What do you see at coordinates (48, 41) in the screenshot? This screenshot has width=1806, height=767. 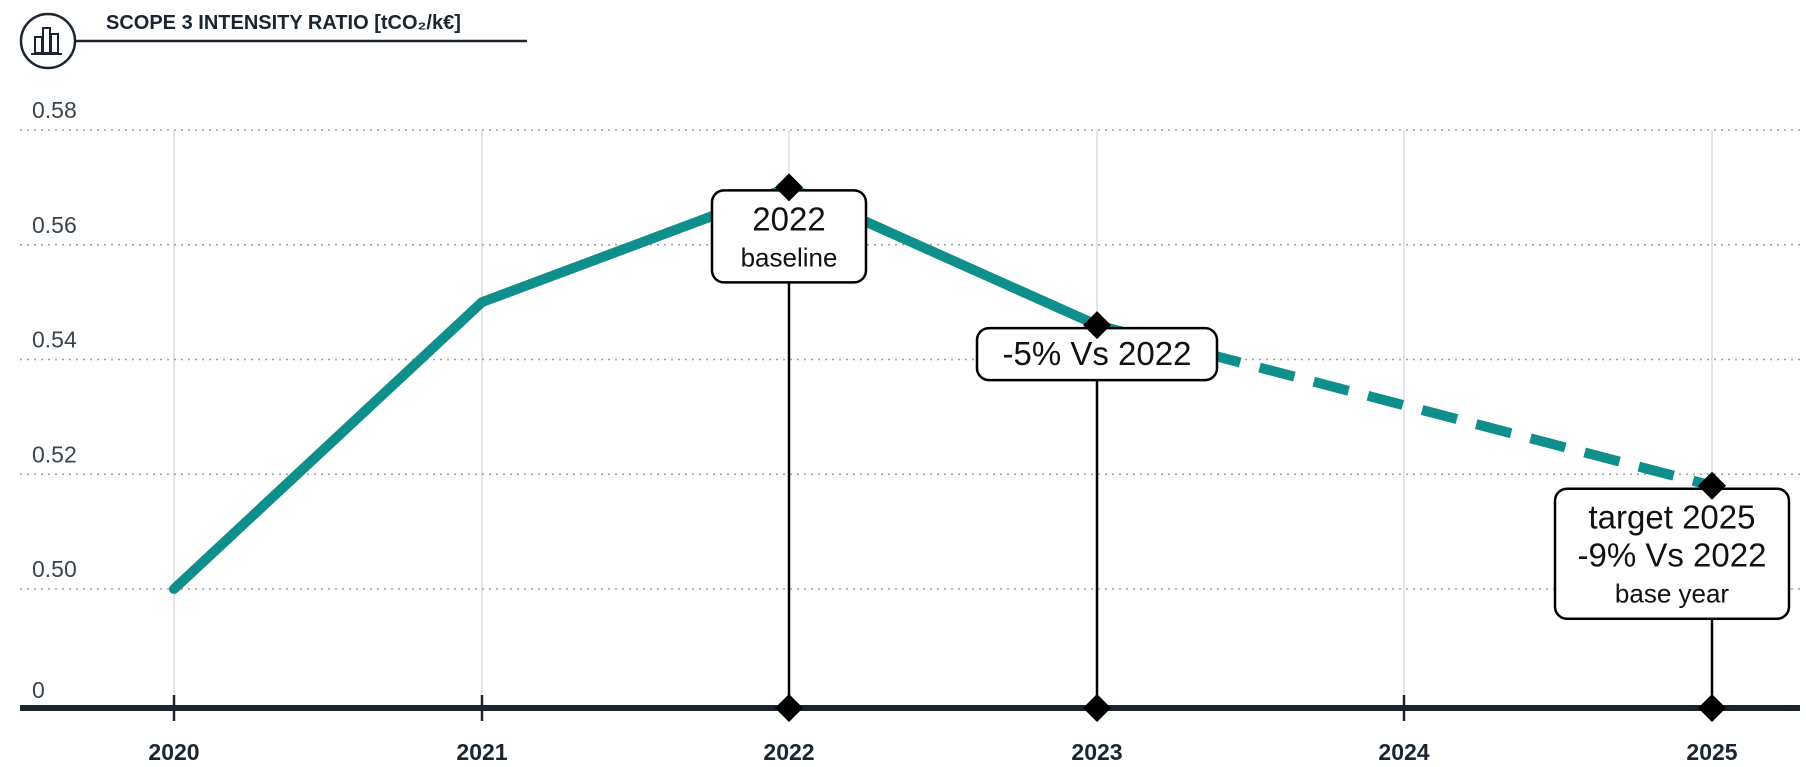 I see `bar-chart-icon` at bounding box center [48, 41].